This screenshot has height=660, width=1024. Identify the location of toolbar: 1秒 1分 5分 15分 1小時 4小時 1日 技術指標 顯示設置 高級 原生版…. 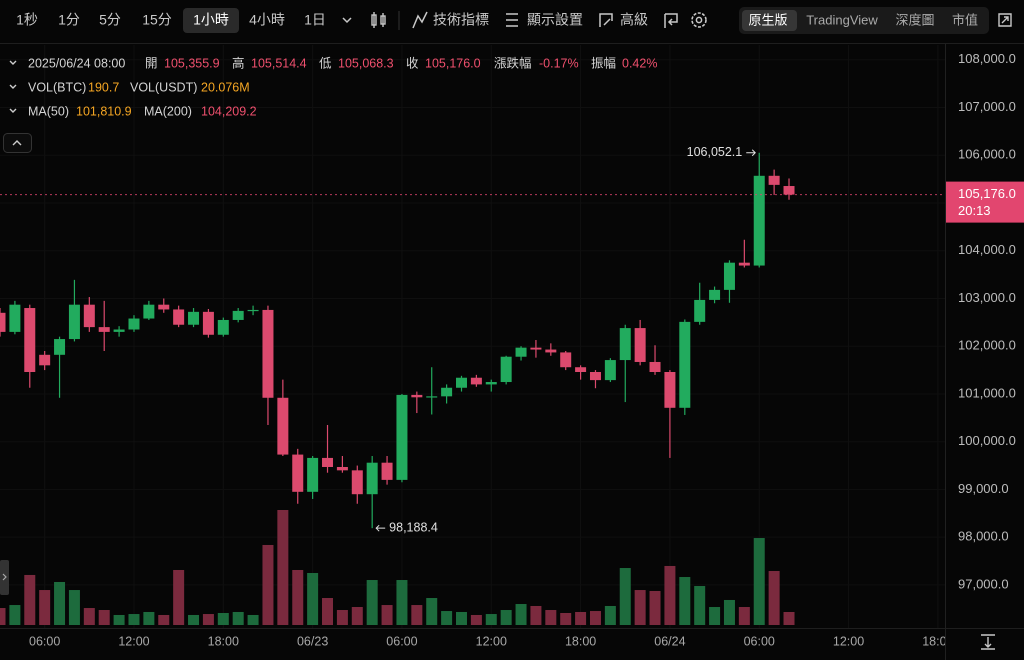
(512, 25).